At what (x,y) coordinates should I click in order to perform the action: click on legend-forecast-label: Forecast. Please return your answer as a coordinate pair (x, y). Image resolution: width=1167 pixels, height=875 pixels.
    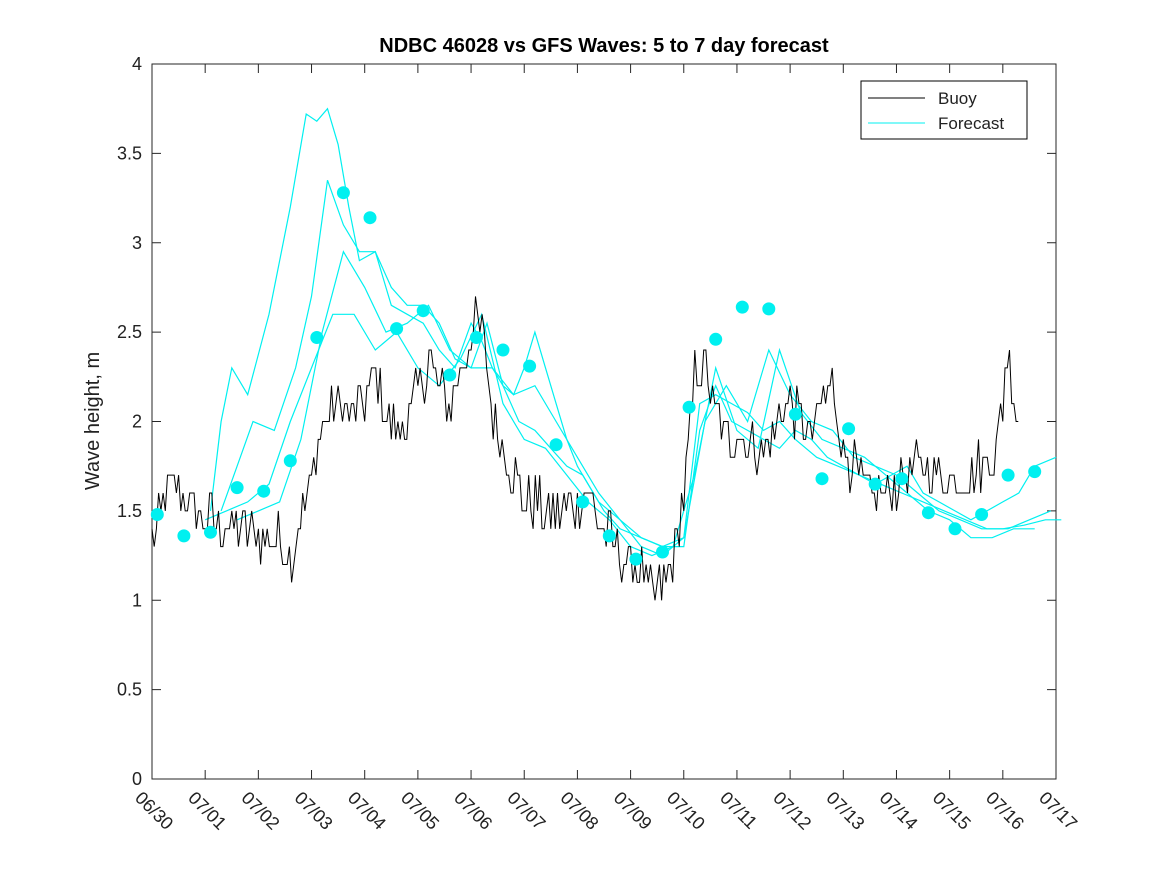
    Looking at the image, I should click on (971, 123).